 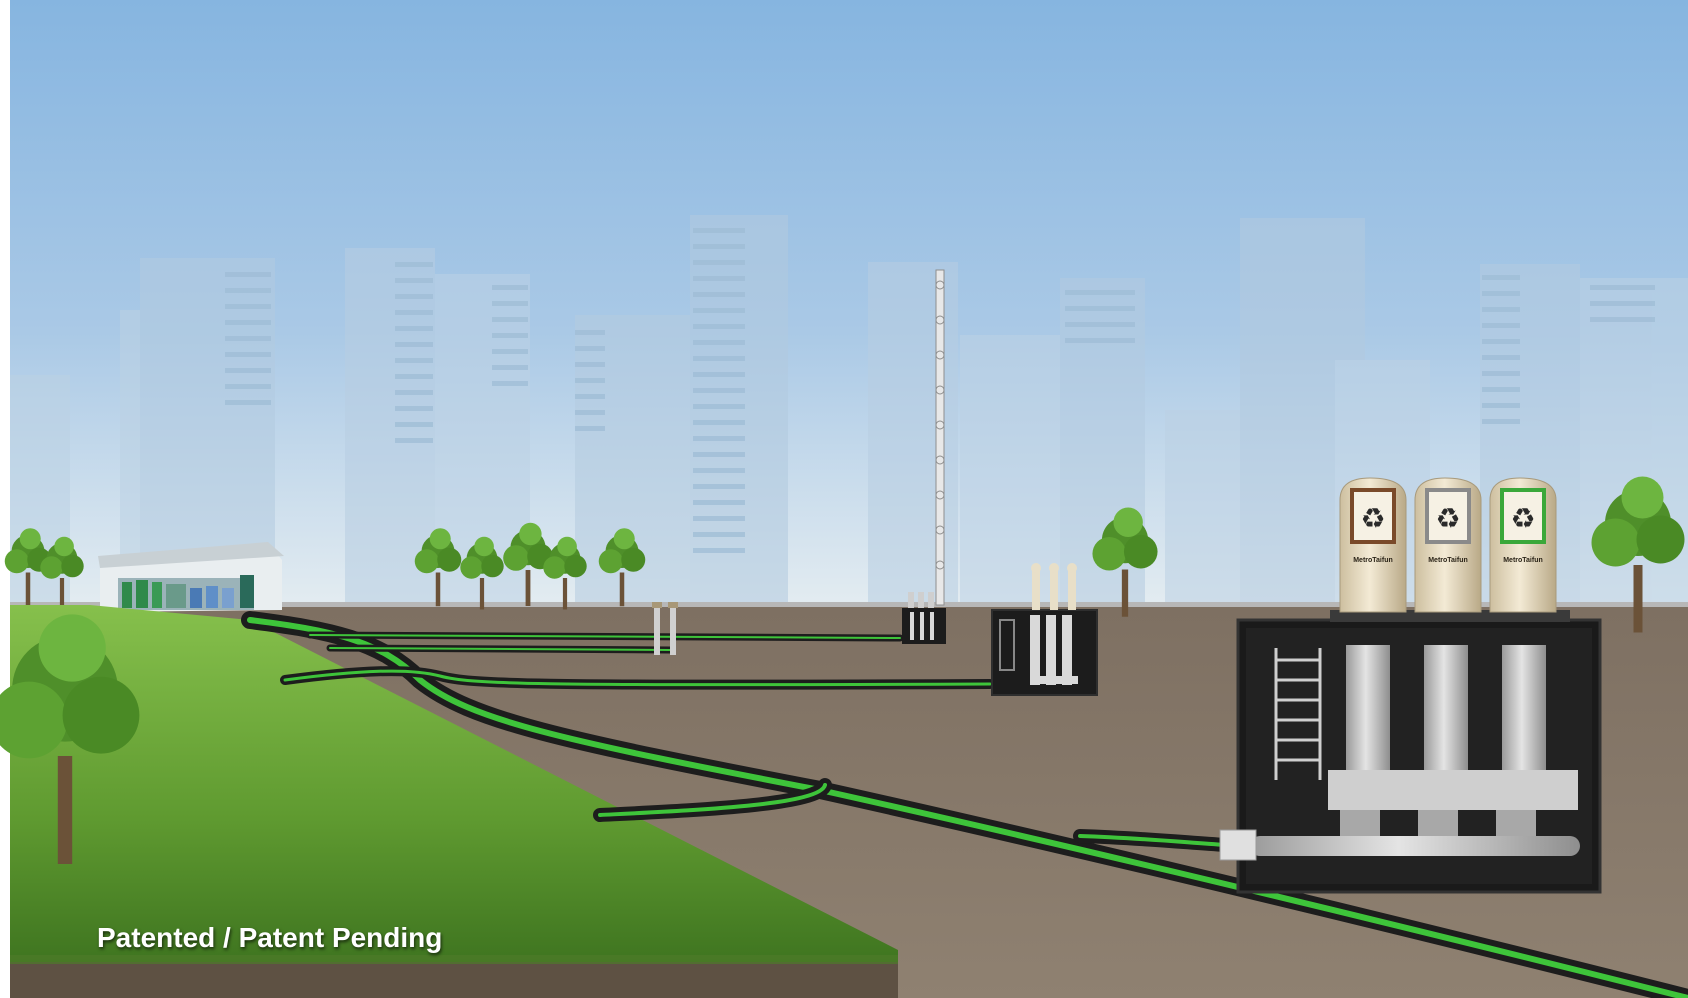 I want to click on waste-inlet-bins: ♻ MetroTaifun ♻ MetroTaifun ♻ MetroTaifun, so click(x=1448, y=545).